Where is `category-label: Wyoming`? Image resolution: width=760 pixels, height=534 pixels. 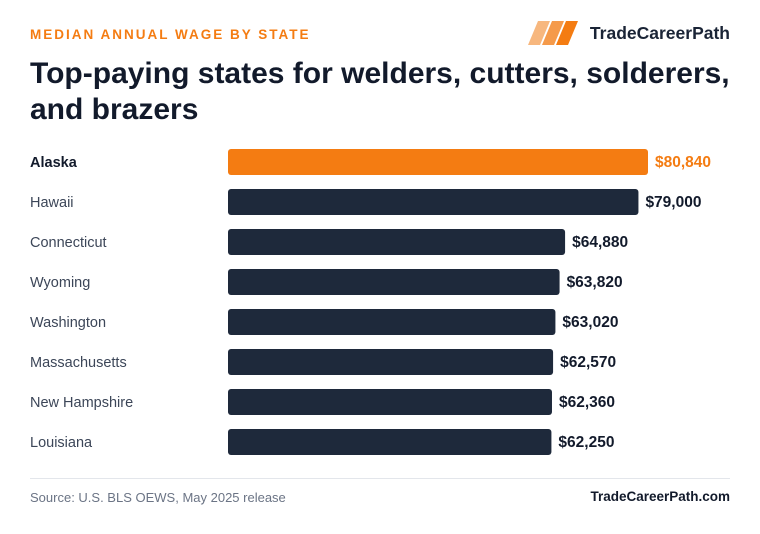
category-label: Wyoming is located at coordinates (60, 283).